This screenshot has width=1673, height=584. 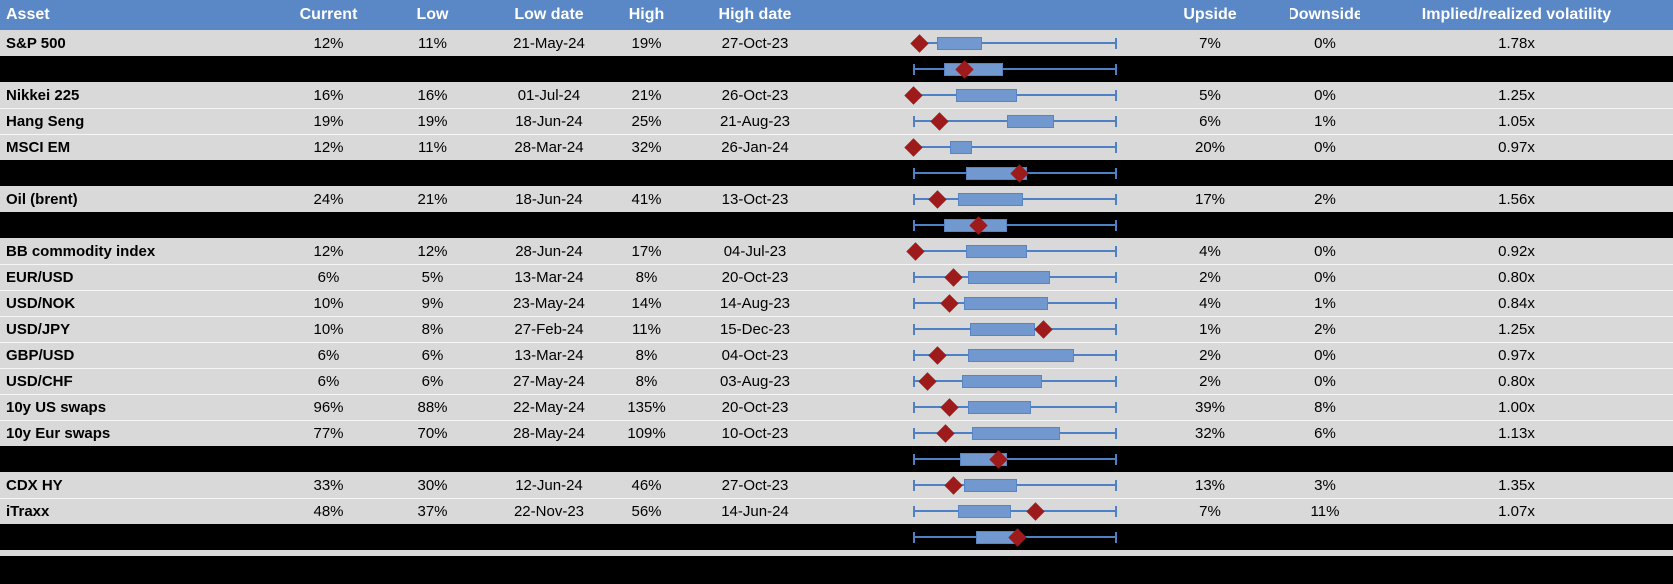 I want to click on asset-name: 10y Eur swaps, so click(x=58, y=433).